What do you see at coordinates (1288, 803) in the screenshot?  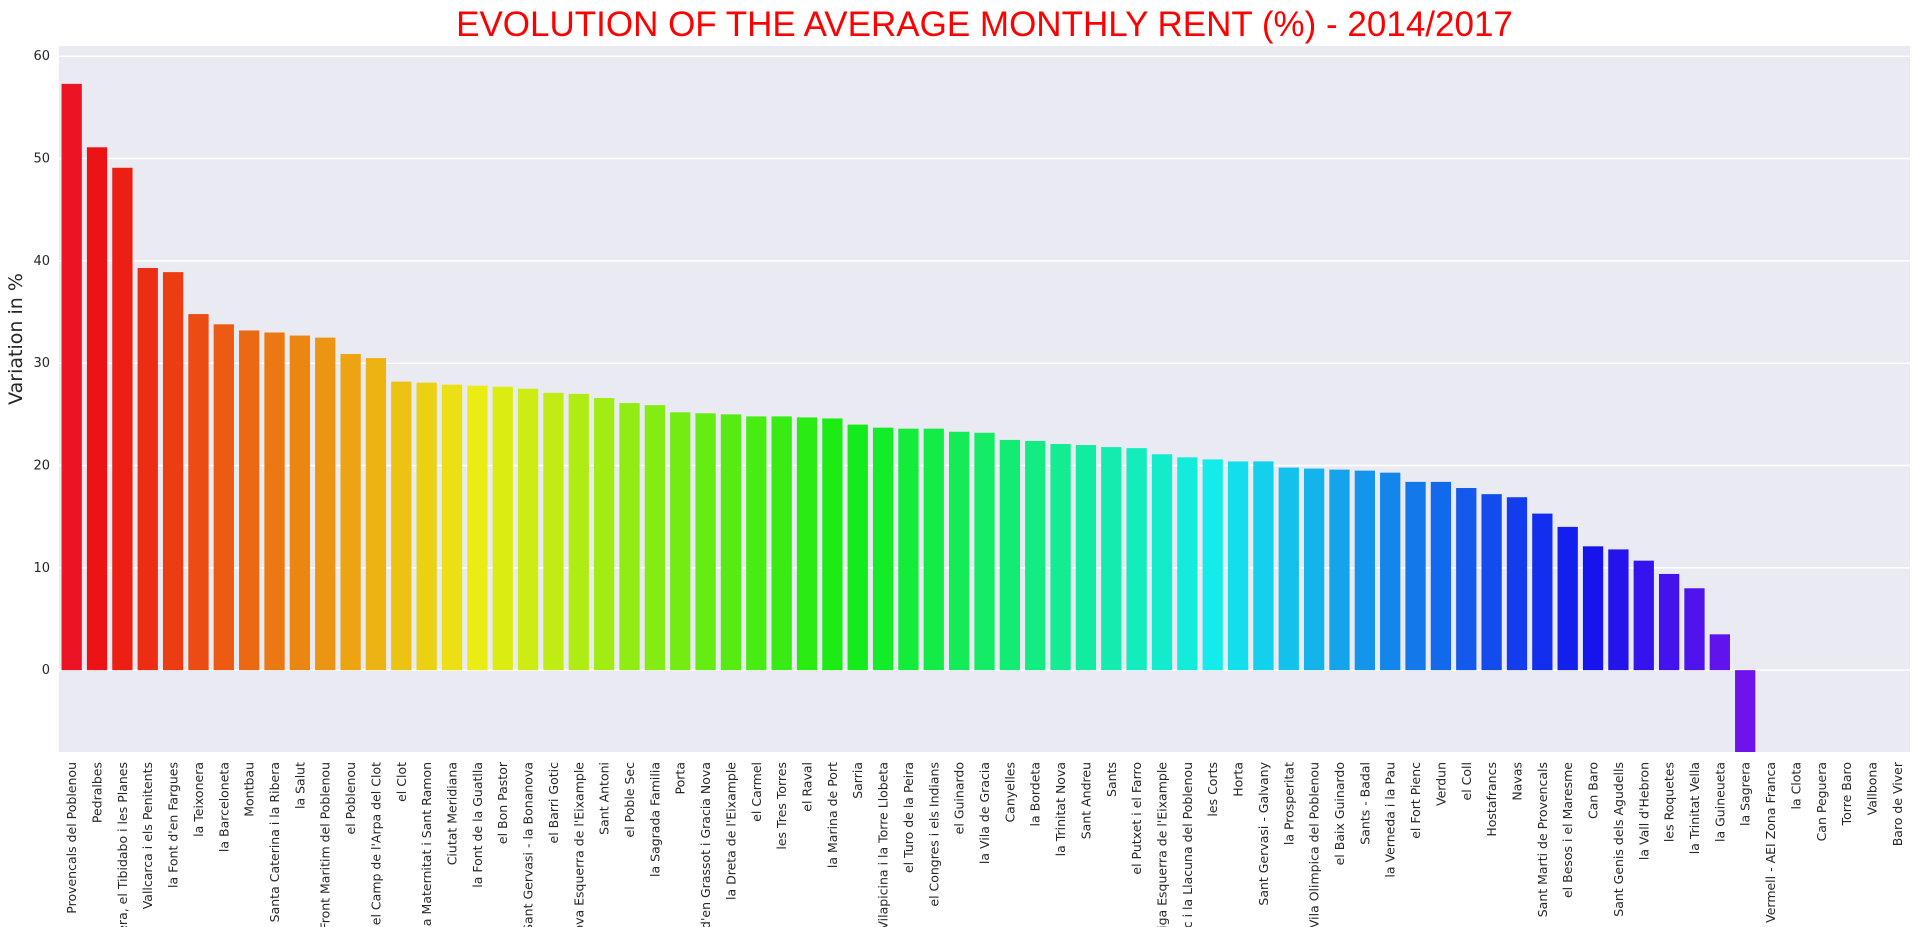 I see `x-tick-label: la Prosperitat` at bounding box center [1288, 803].